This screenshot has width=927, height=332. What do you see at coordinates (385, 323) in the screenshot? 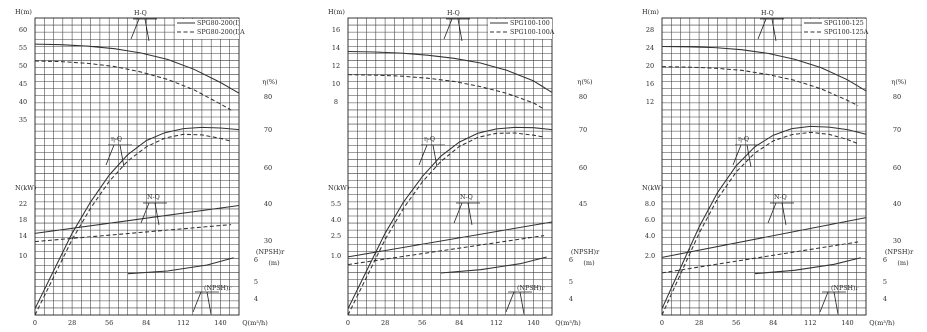
I see `x-tick-label: 28` at bounding box center [385, 323].